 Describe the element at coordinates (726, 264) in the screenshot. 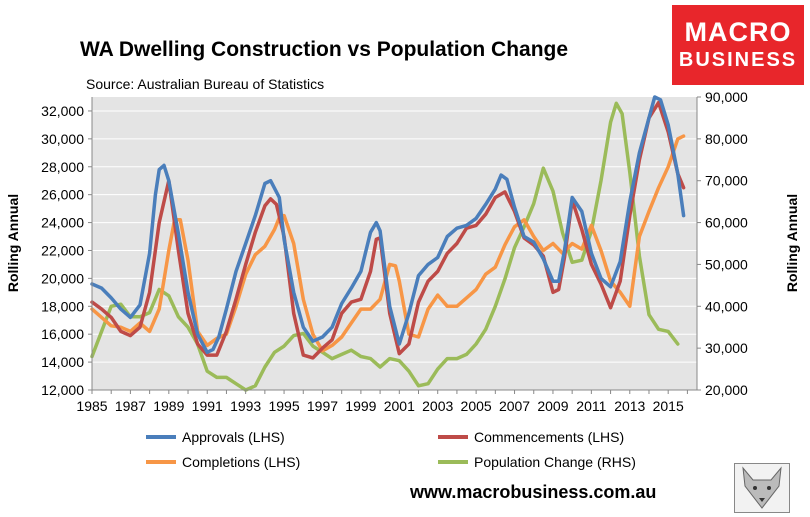

I see `y2-tick-label: 50,000` at that location.